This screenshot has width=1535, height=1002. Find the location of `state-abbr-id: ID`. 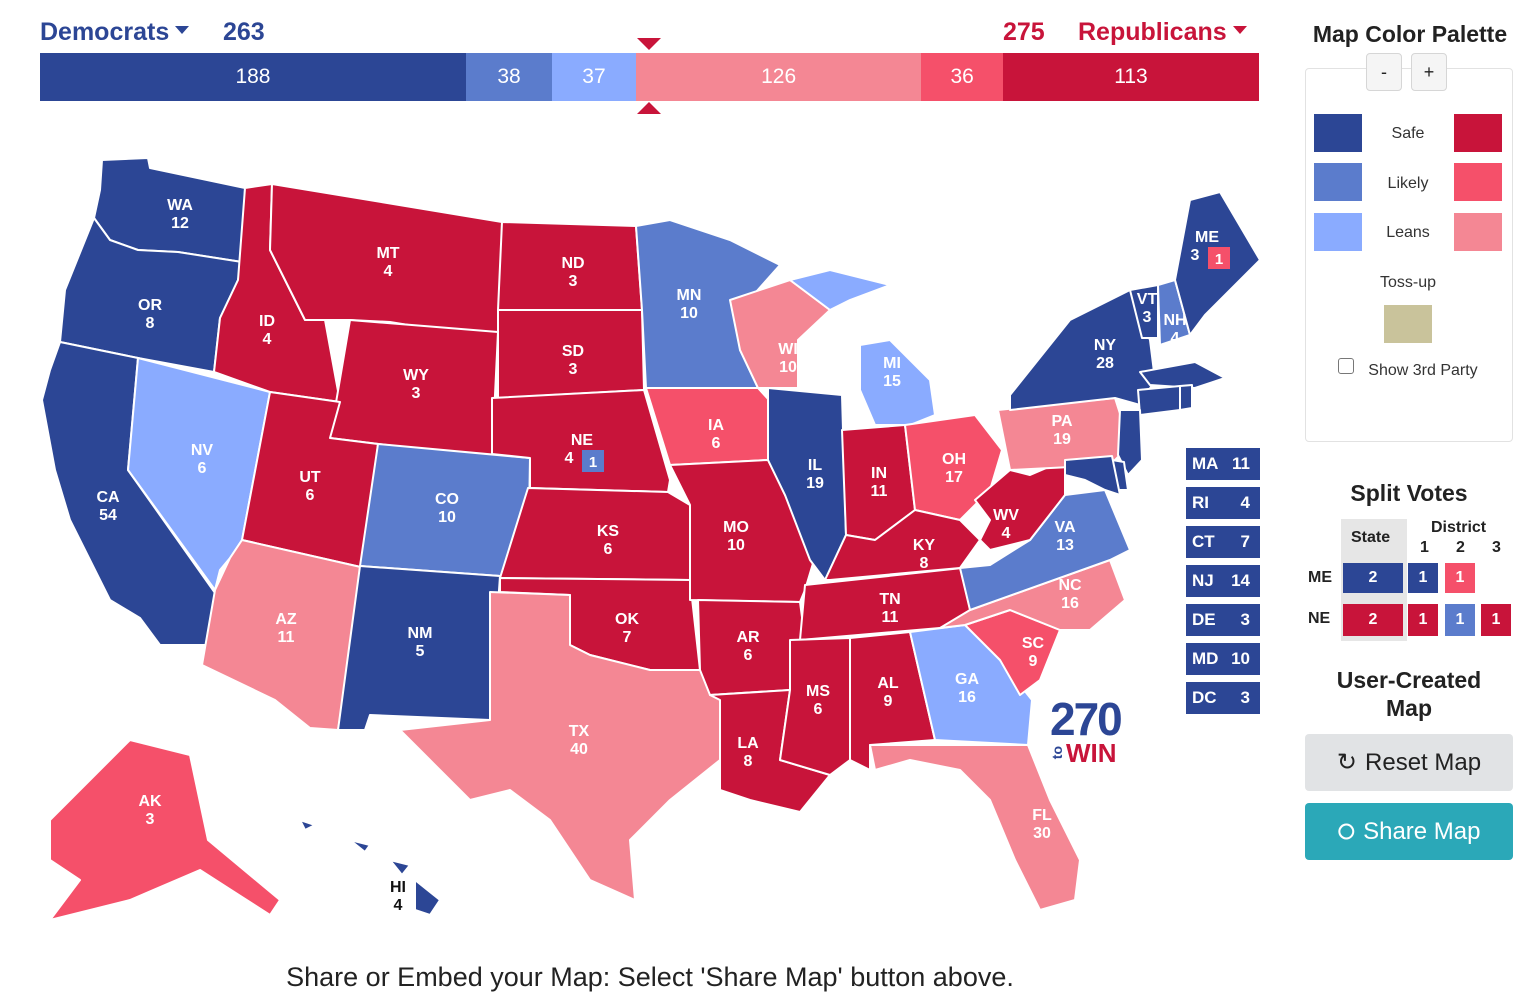

state-abbr-id: ID is located at coordinates (267, 321).